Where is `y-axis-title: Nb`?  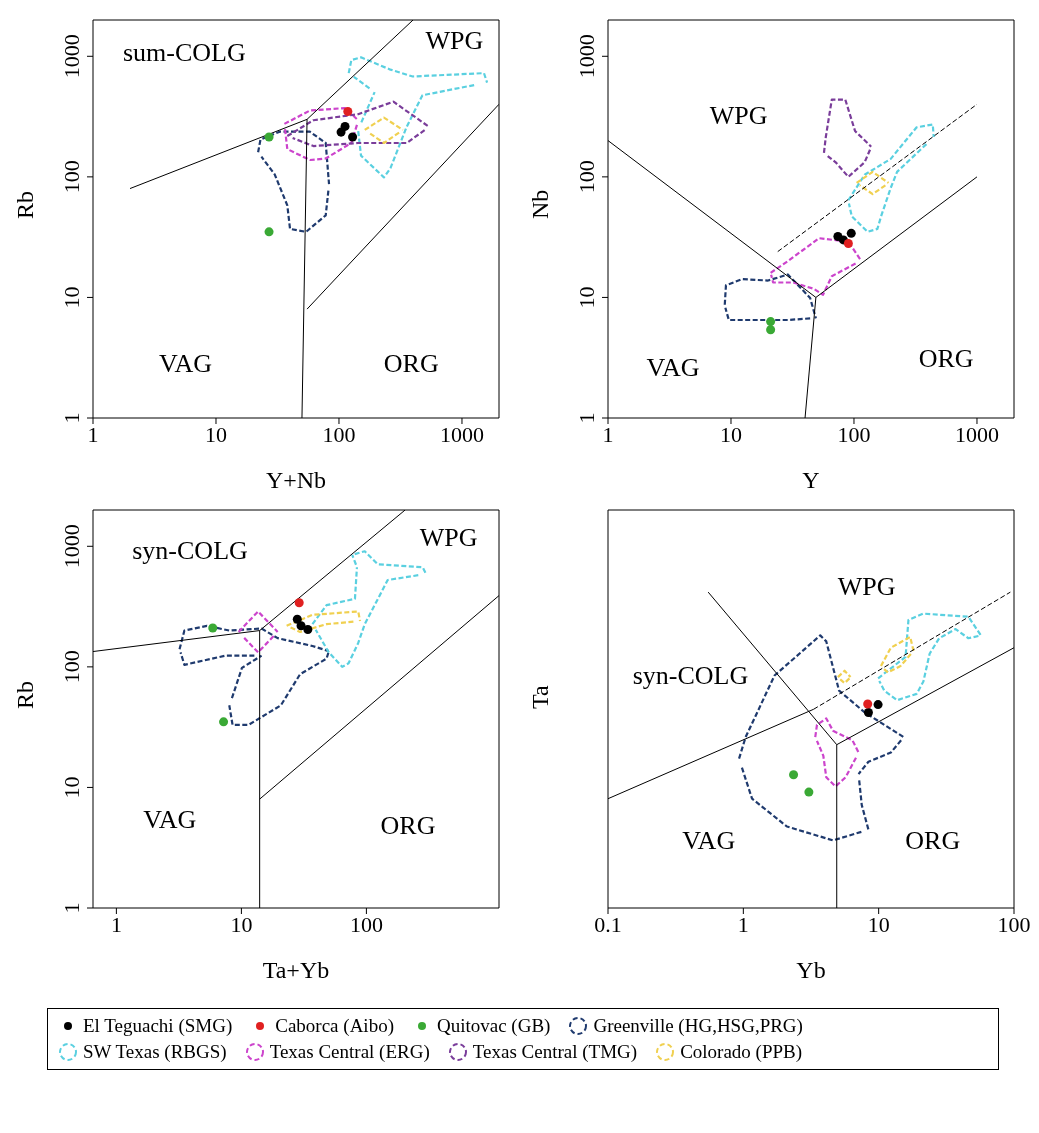
y-axis-title: Nb is located at coordinates (539, 204).